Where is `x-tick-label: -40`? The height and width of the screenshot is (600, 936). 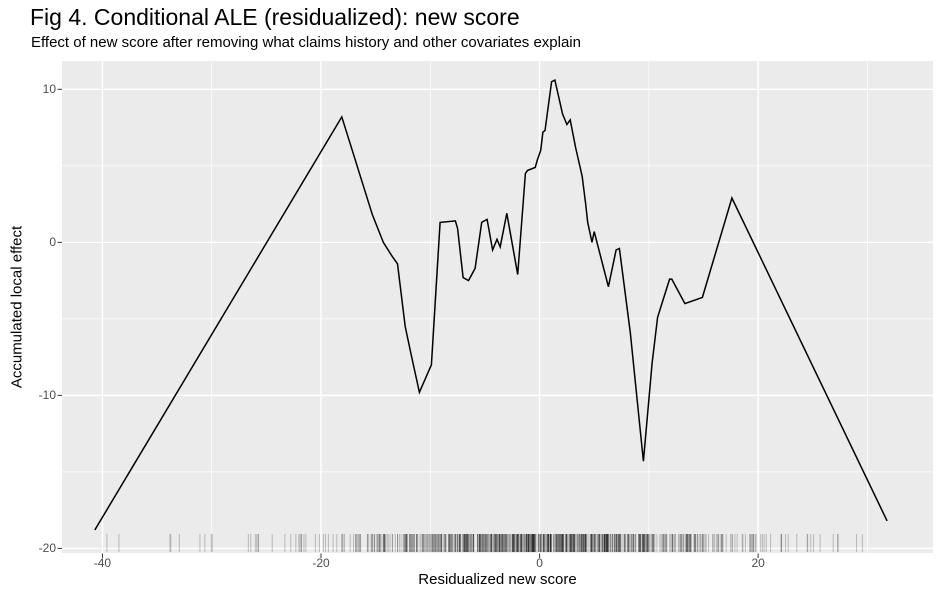
x-tick-label: -40 is located at coordinates (102, 563).